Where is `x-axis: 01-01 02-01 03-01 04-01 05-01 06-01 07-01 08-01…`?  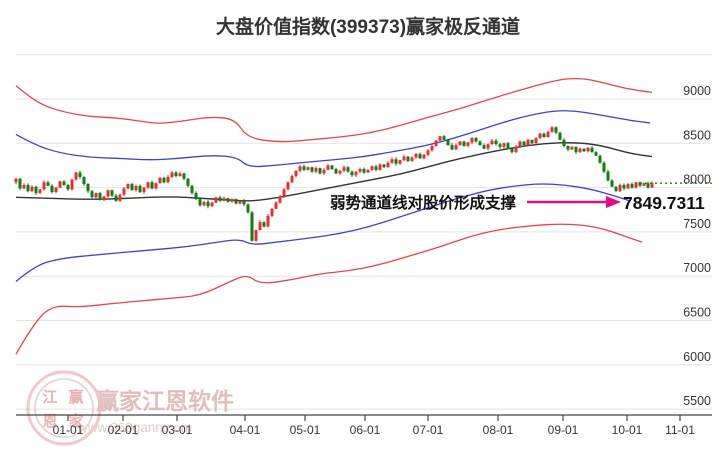 x-axis: 01-01 02-01 03-01 04-01 05-01 06-01 07-01 08-01… is located at coordinates (364, 425).